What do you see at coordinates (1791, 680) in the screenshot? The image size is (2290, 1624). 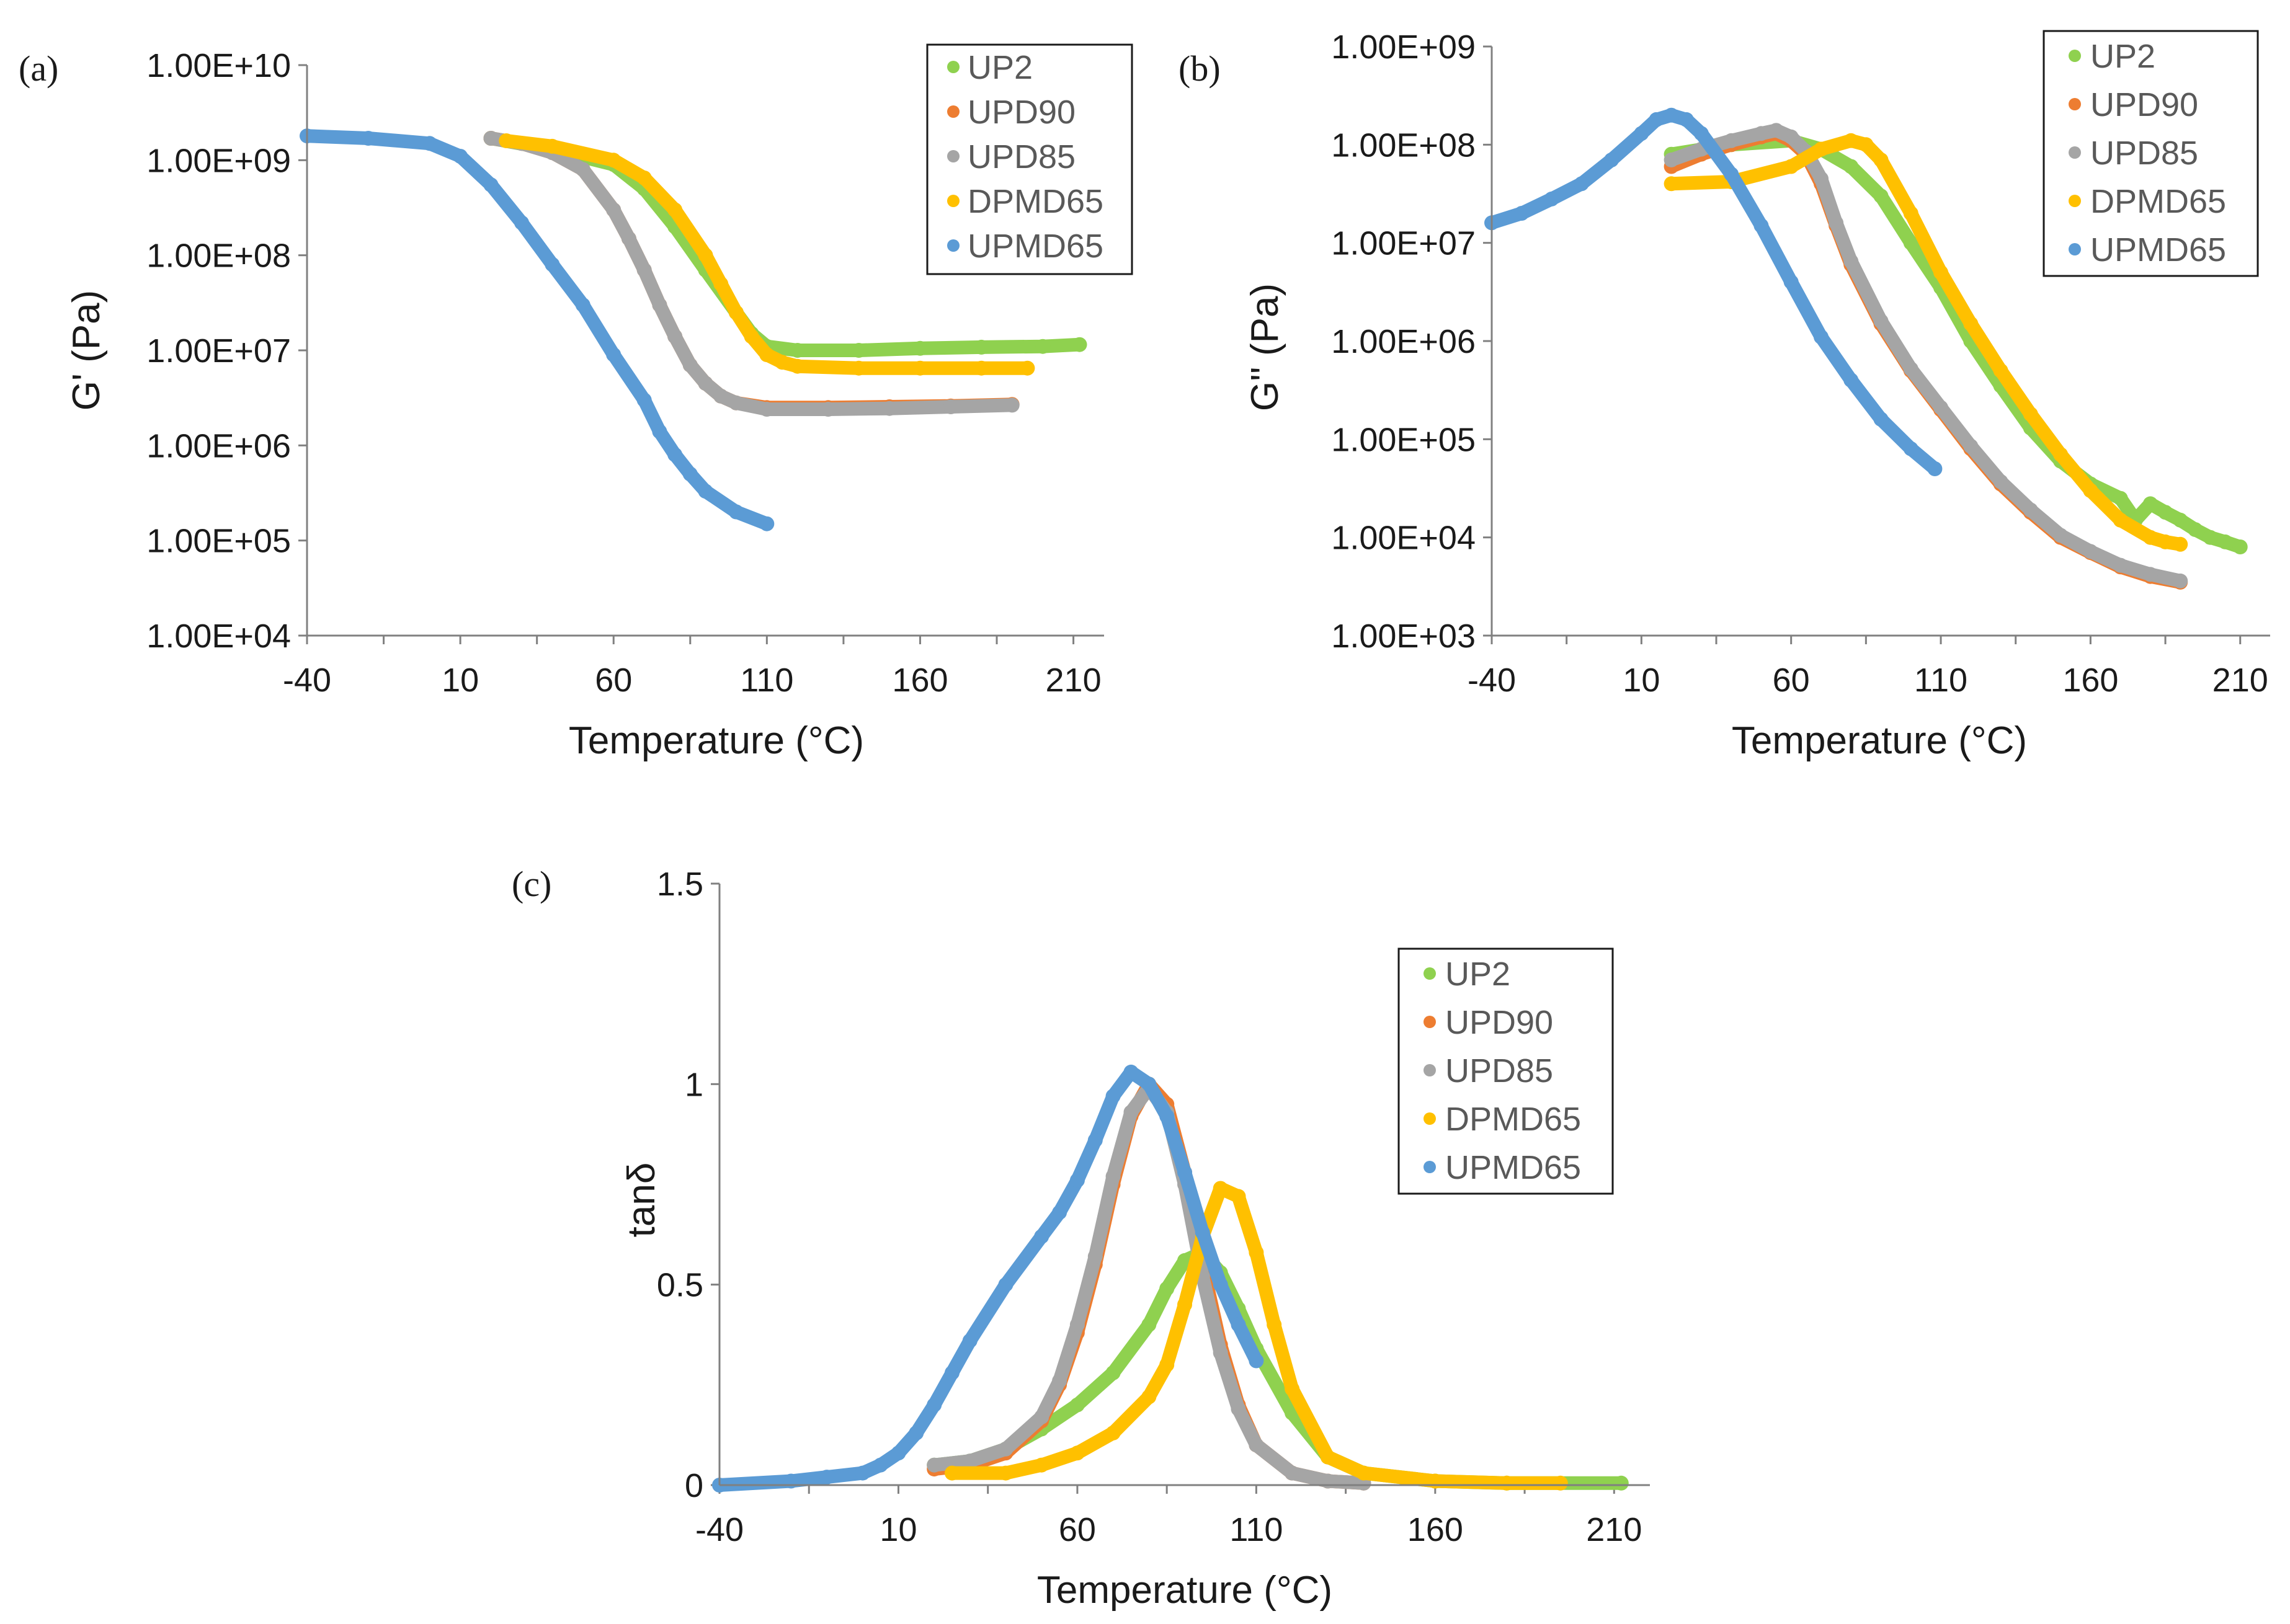 I see `x-tick-label: 60` at bounding box center [1791, 680].